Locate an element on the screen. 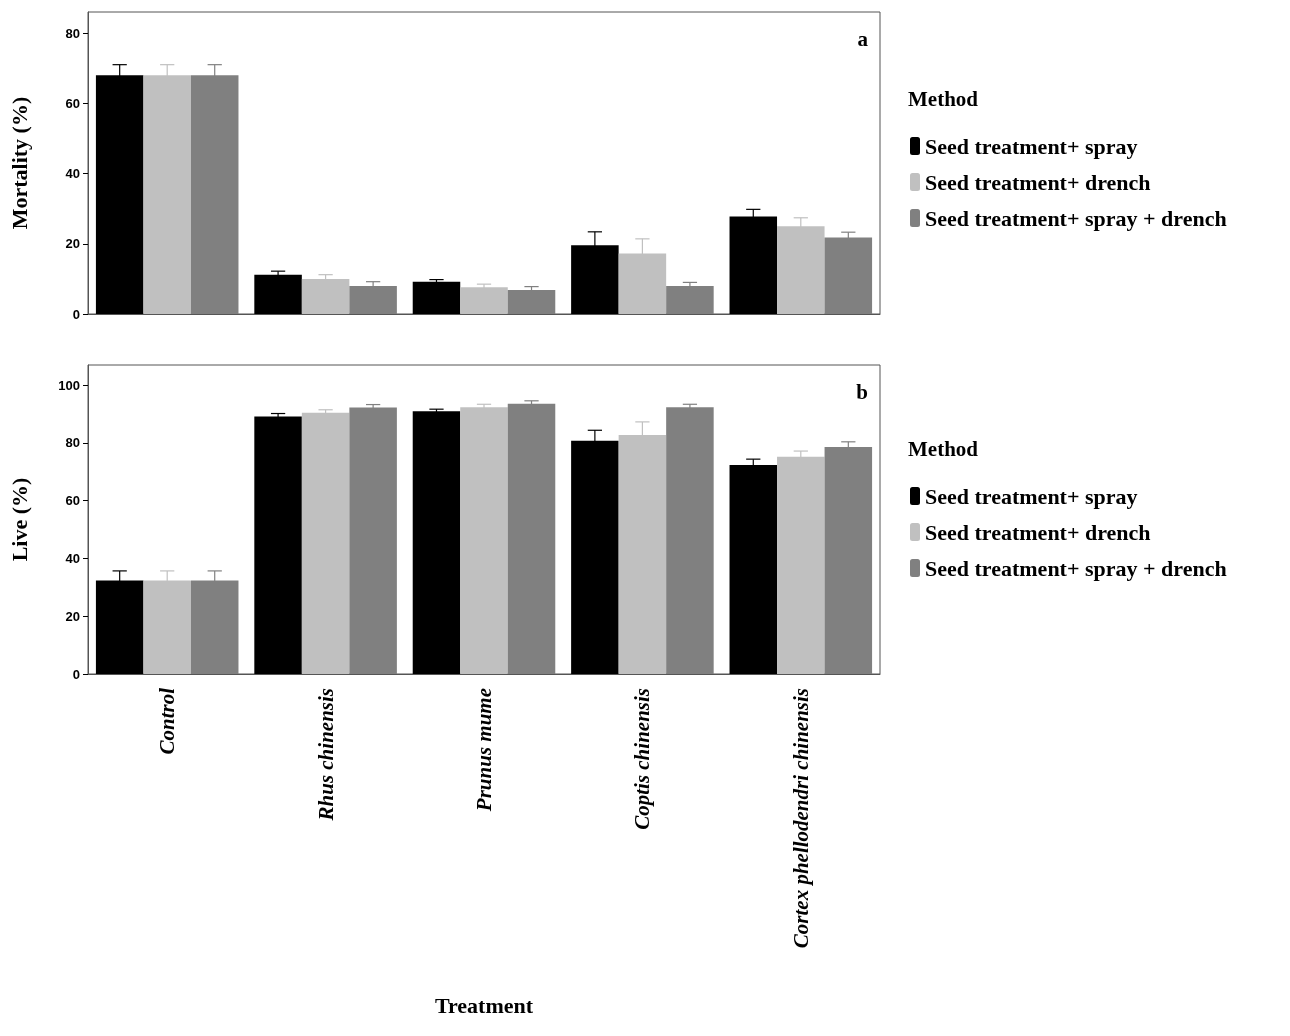  x-tick-label: Control is located at coordinates (167, 721).